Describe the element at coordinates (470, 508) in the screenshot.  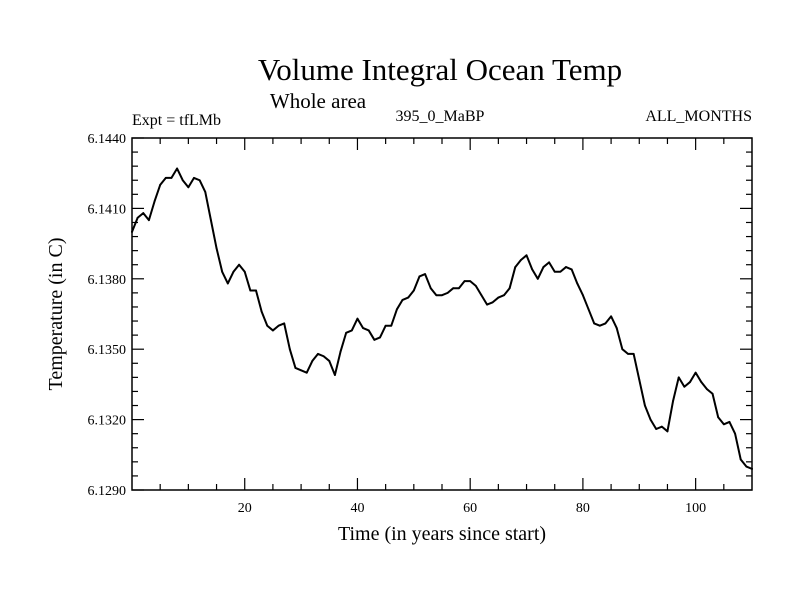
I see `x-tick-label: 60` at that location.